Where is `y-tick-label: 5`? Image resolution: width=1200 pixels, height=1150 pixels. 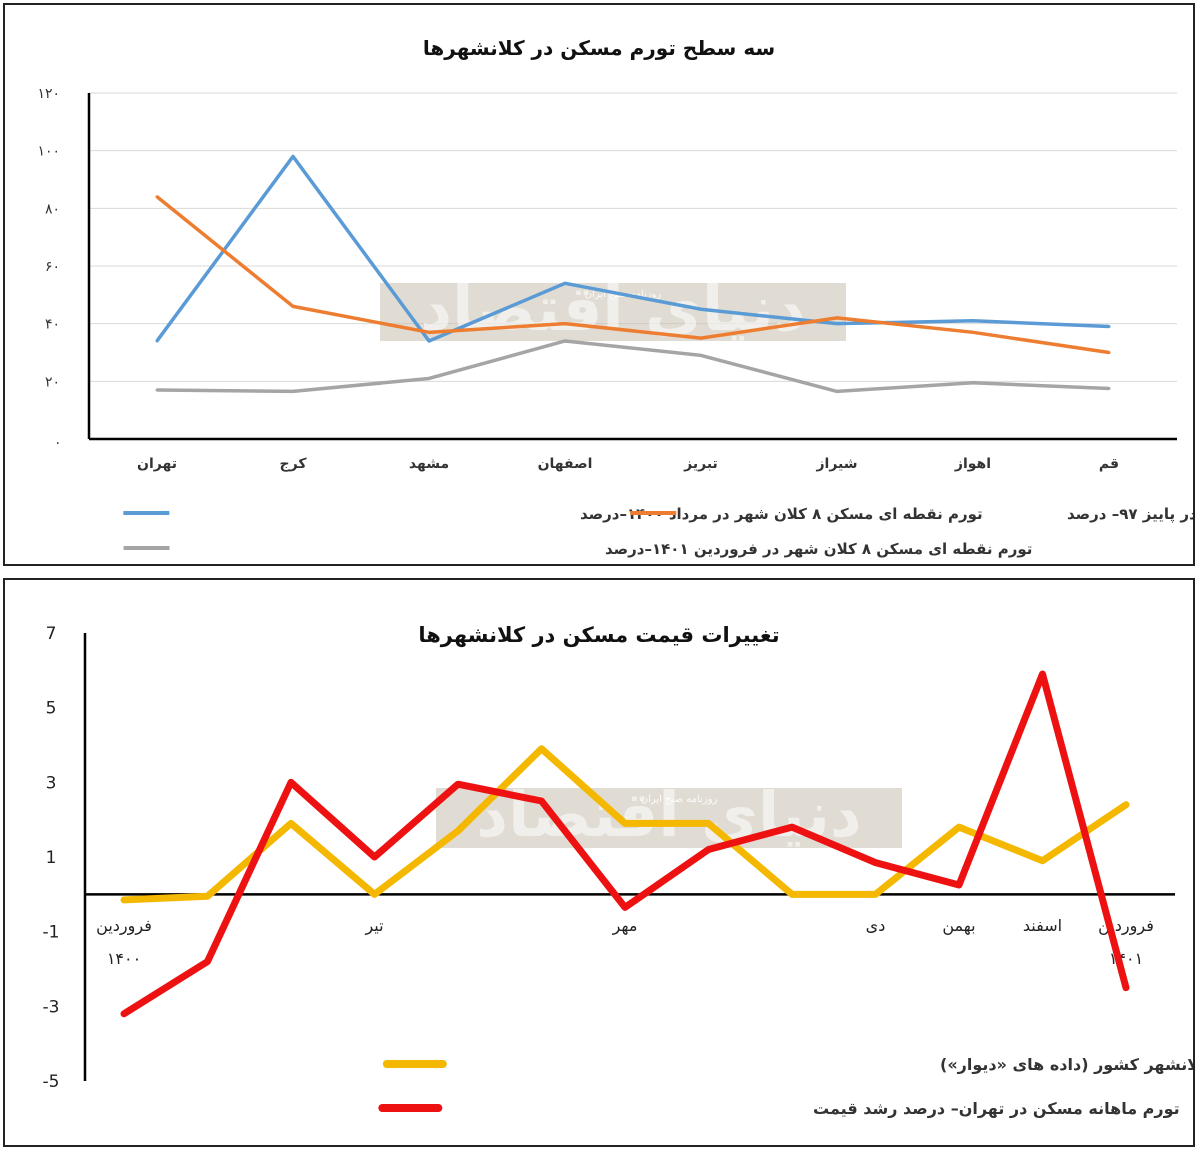
y-tick-label: 5 is located at coordinates (51, 709).